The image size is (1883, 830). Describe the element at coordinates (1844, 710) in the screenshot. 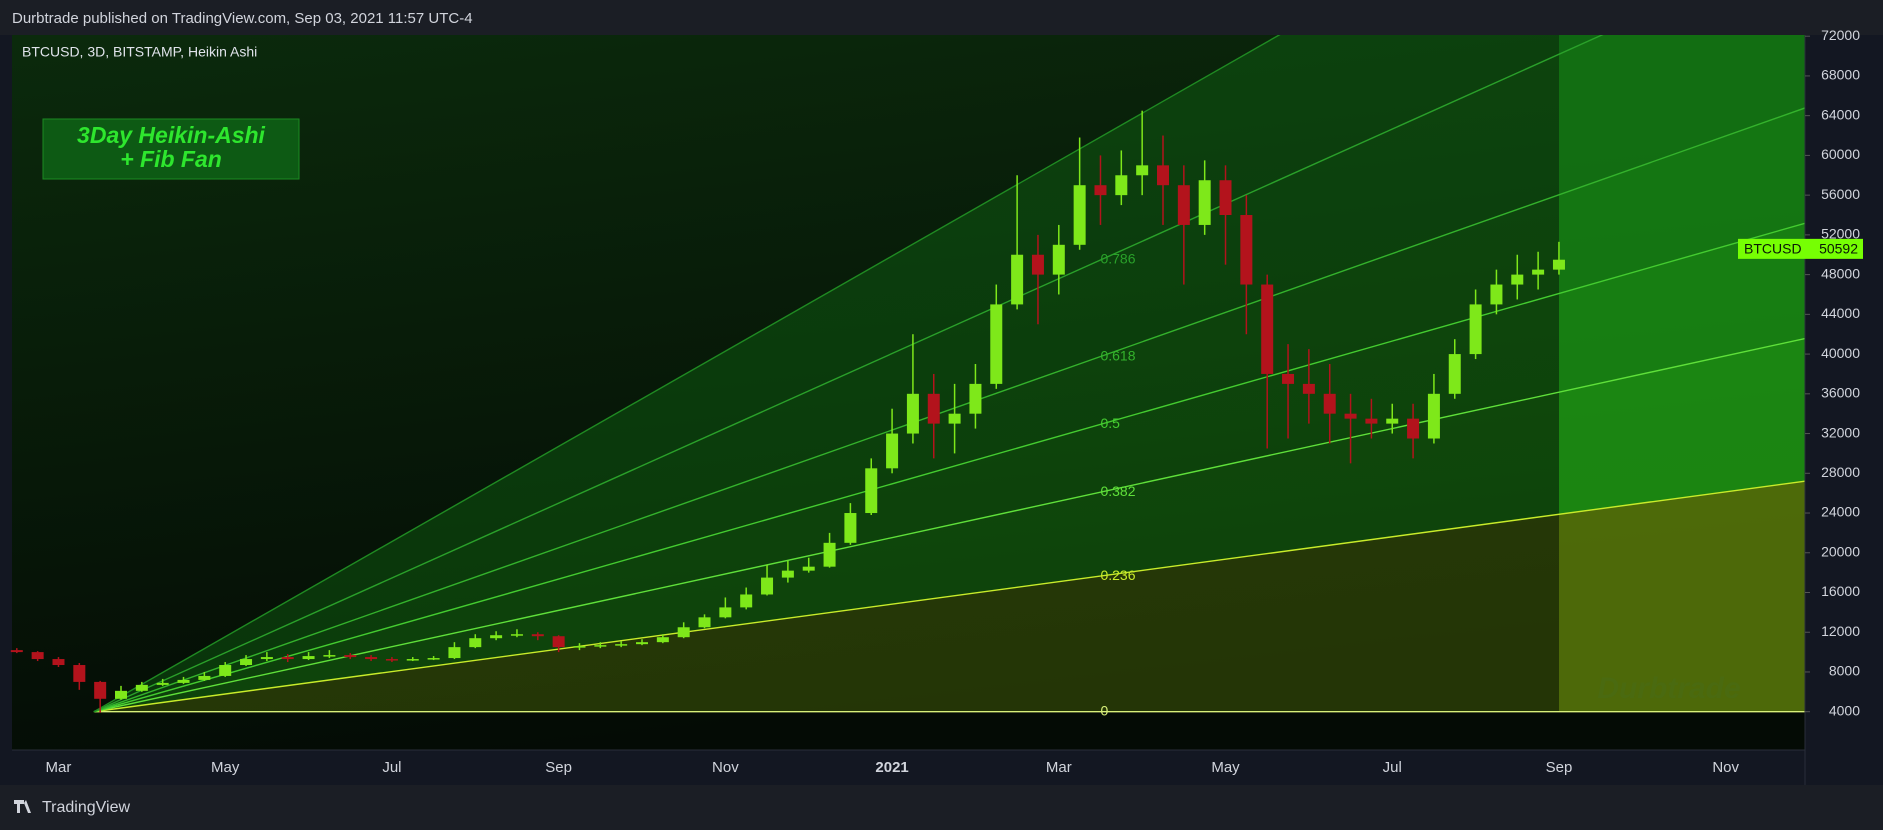

I see `y-tick-label: 4000` at that location.